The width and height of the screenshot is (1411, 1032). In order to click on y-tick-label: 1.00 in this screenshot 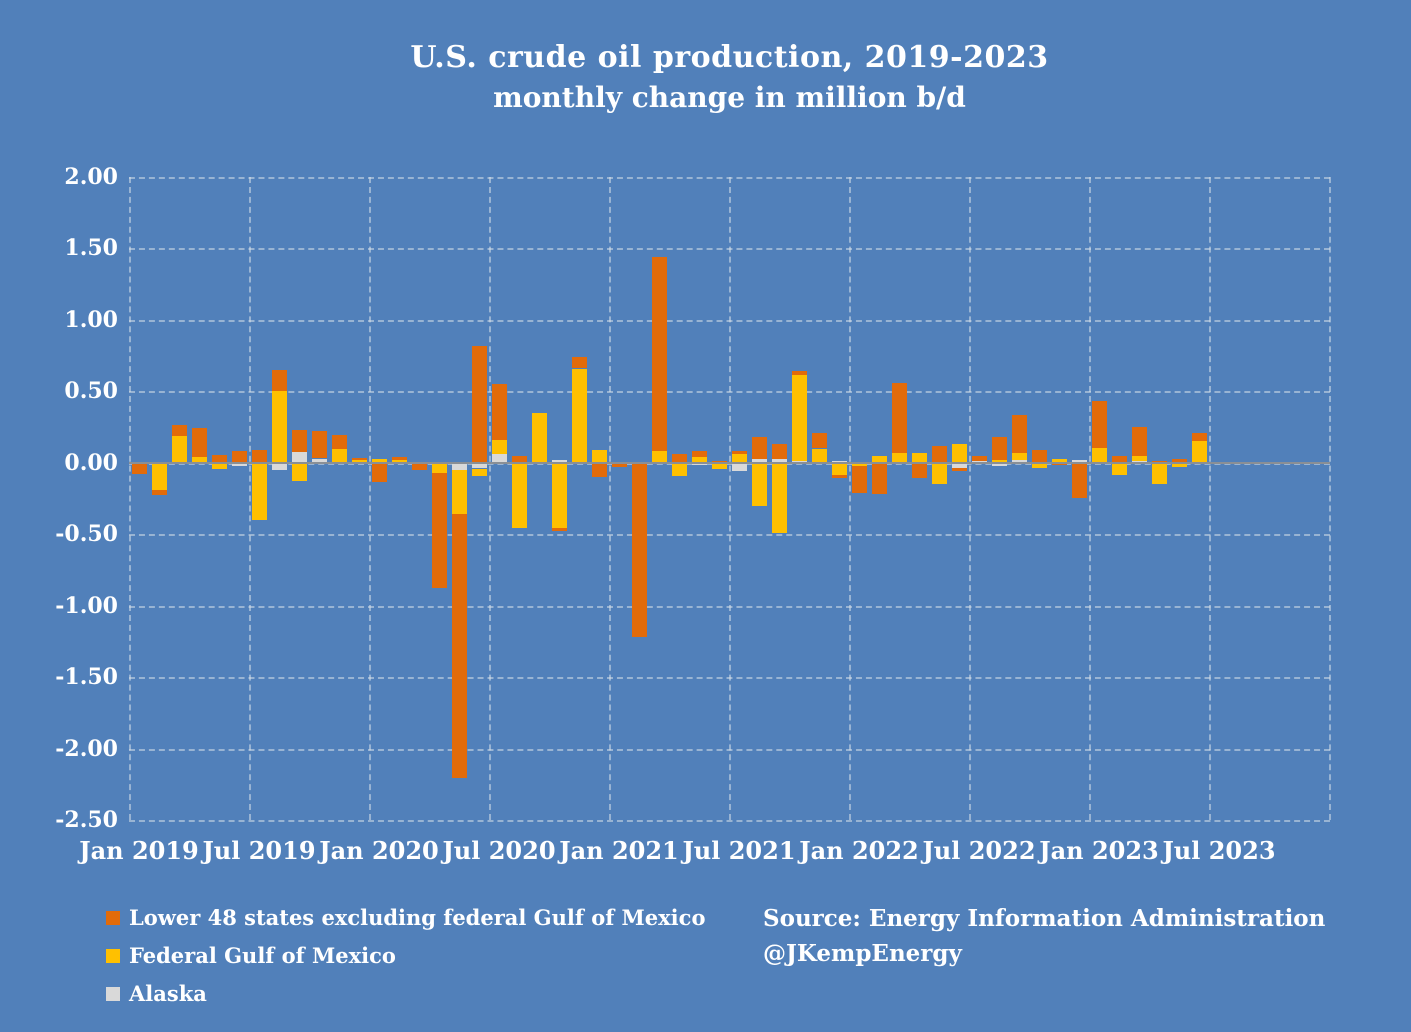, I will do `click(91, 319)`.